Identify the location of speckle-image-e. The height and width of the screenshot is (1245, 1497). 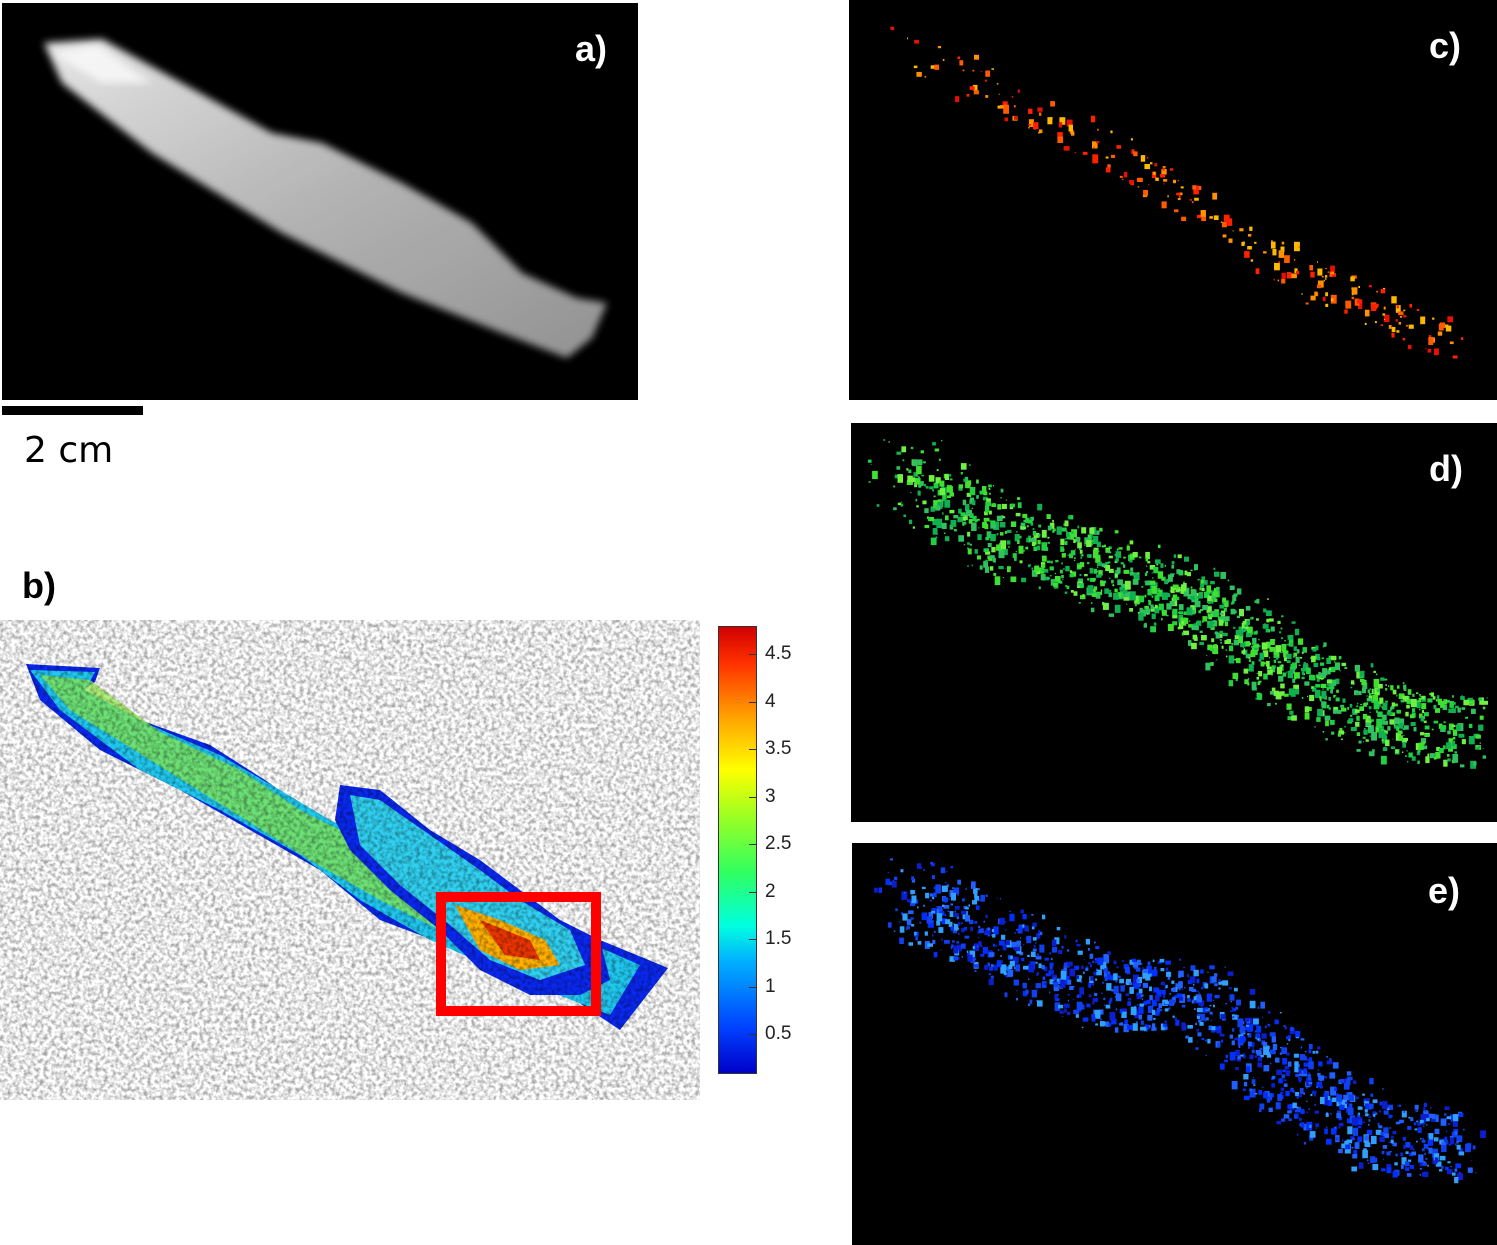
(1180, 1021).